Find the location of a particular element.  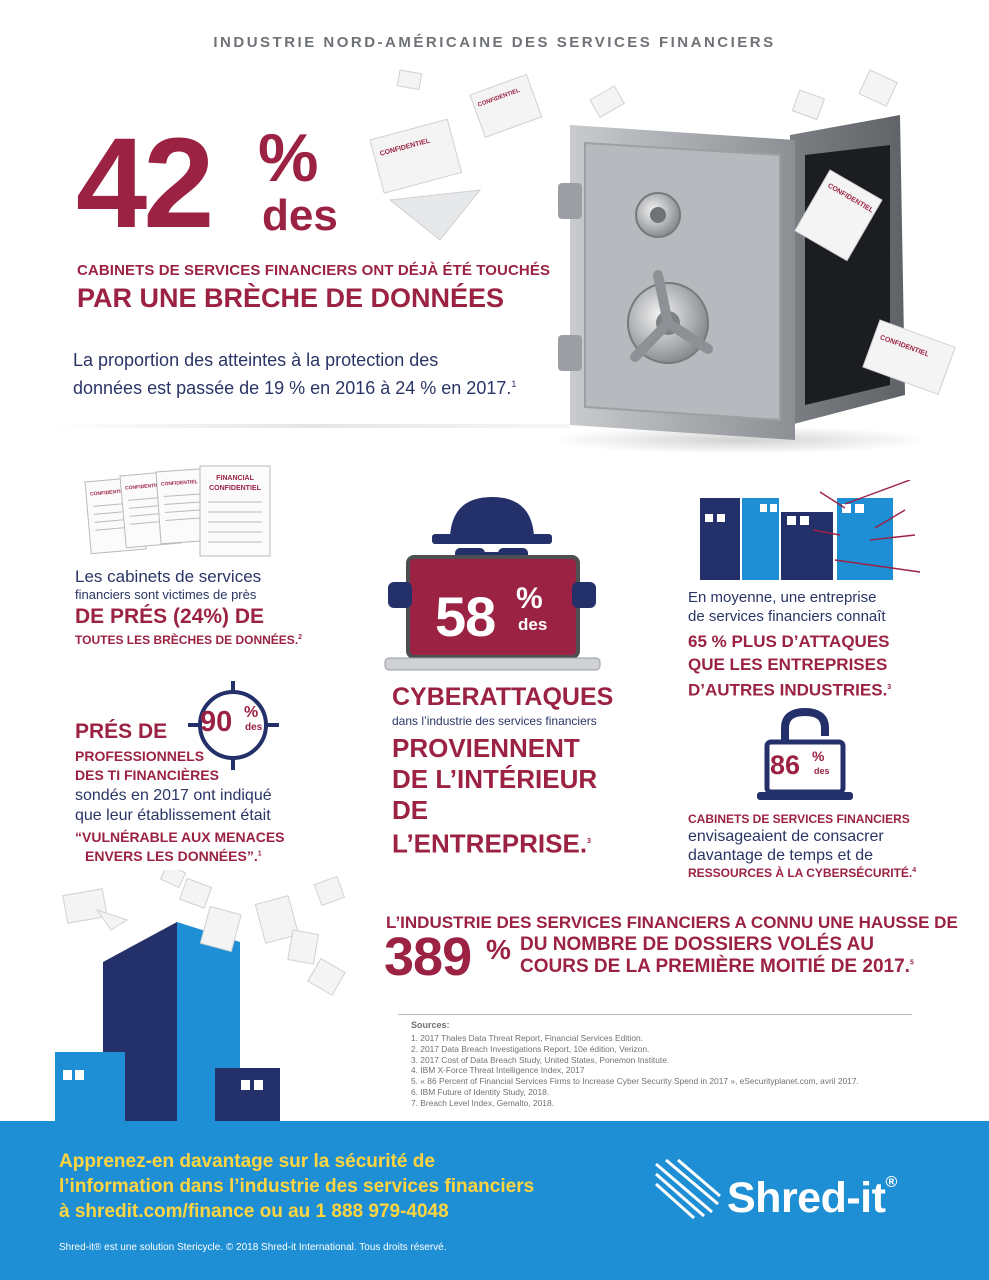

shredit-logo-text: Shred-it® is located at coordinates (812, 1198).